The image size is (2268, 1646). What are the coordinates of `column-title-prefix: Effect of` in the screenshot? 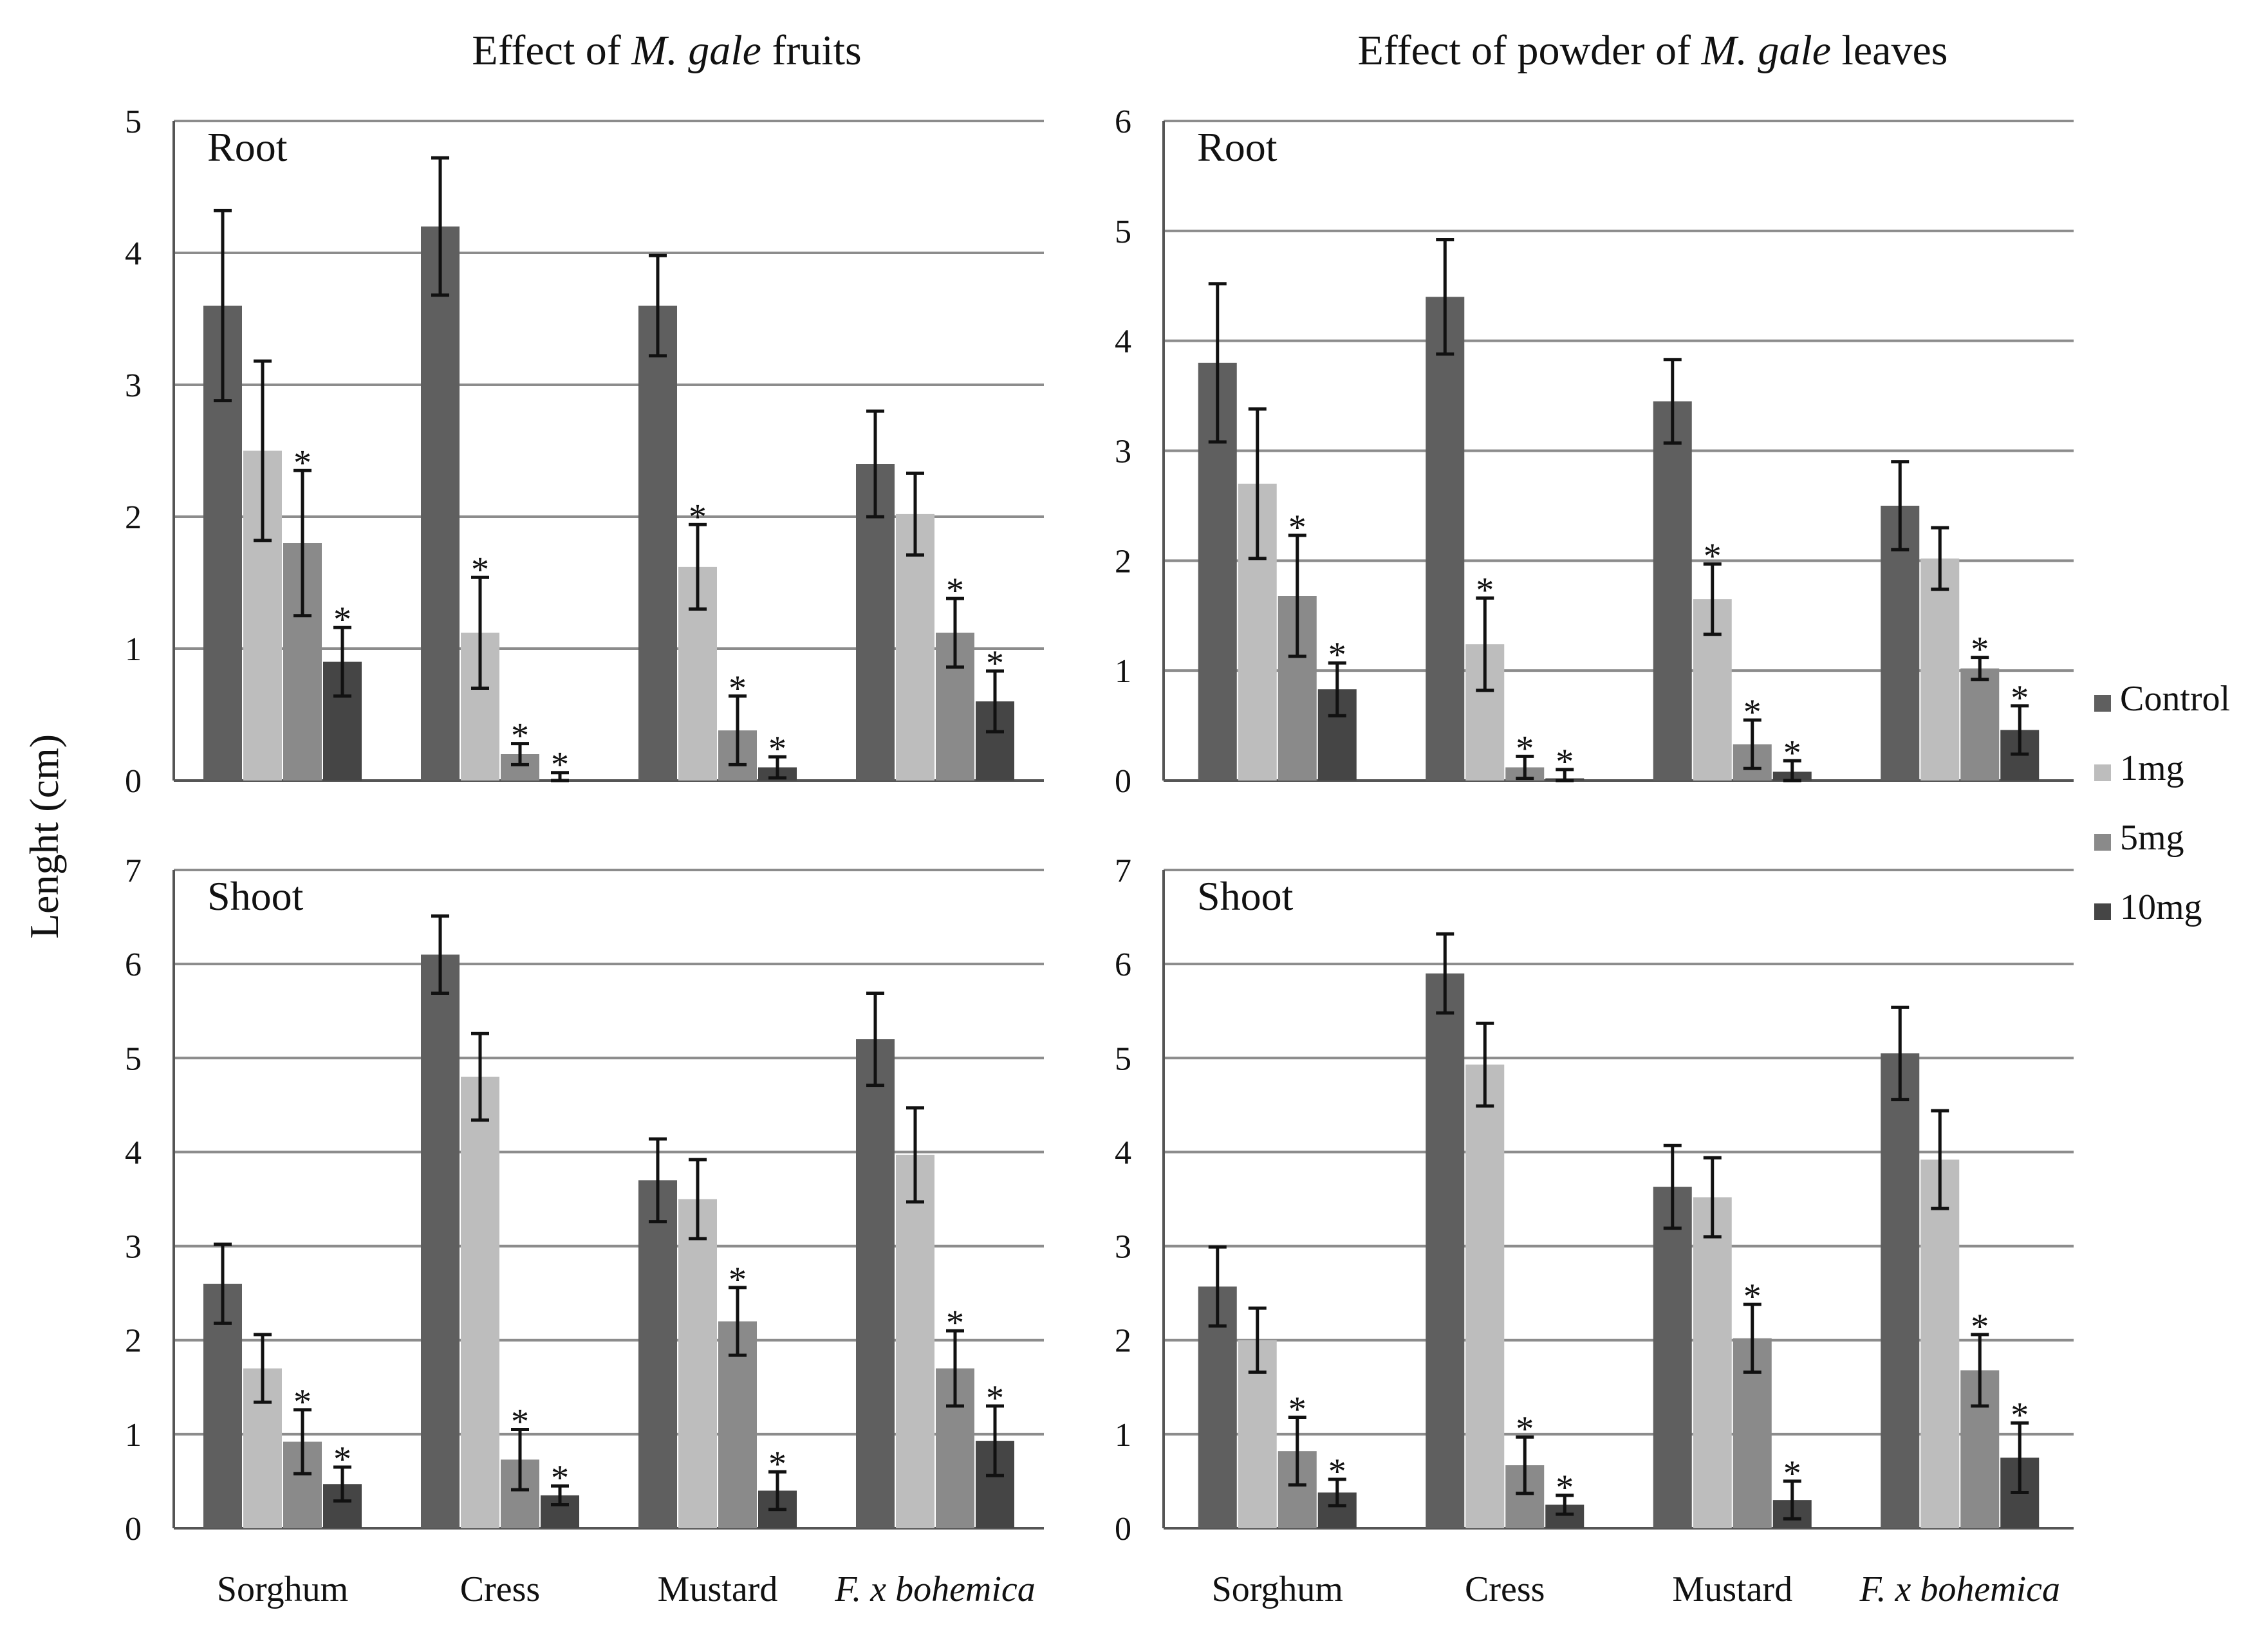 It's located at (551, 50).